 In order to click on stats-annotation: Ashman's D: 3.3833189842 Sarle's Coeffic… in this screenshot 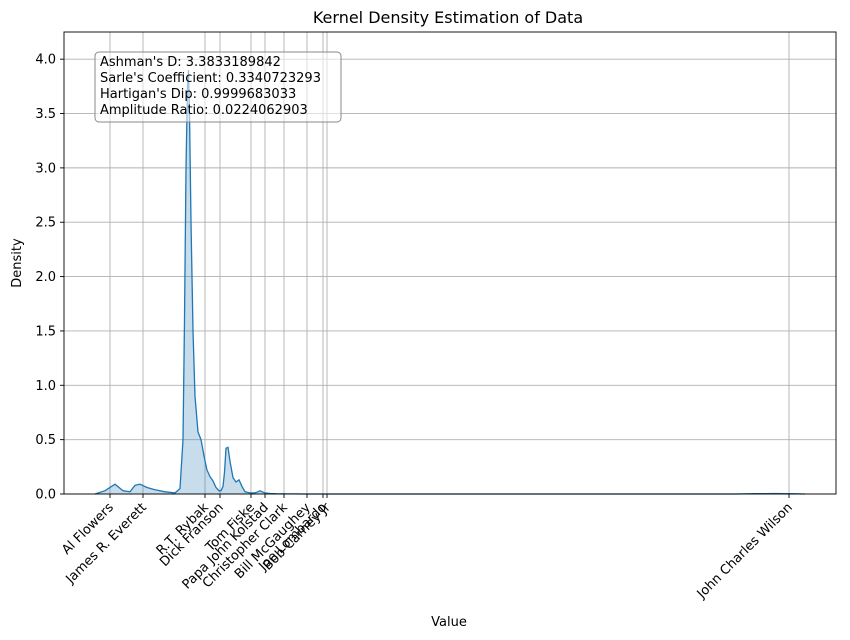, I will do `click(218, 87)`.